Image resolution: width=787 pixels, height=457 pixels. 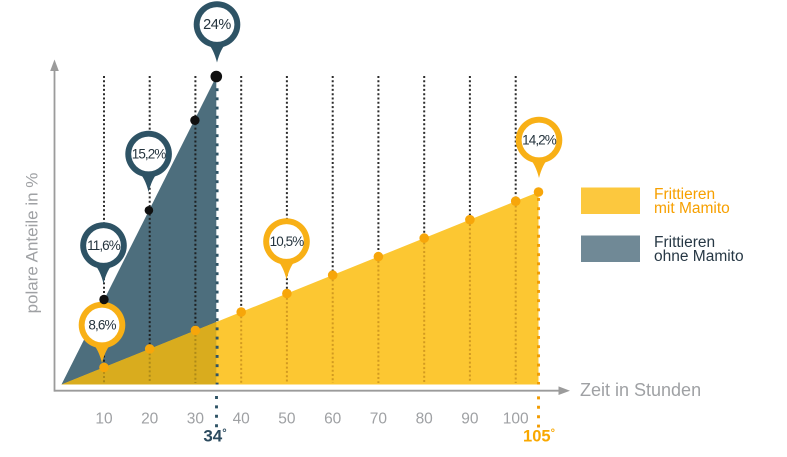 What do you see at coordinates (692, 208) in the screenshot?
I see `svg-text: mit Mamito` at bounding box center [692, 208].